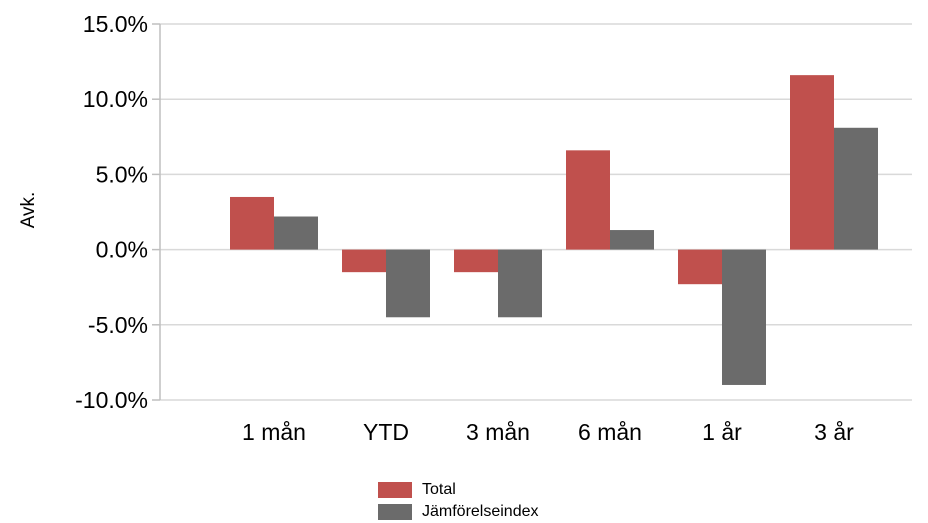 This screenshot has width=928, height=523. Describe the element at coordinates (722, 432) in the screenshot. I see `x-tick-label: 1 år` at that location.